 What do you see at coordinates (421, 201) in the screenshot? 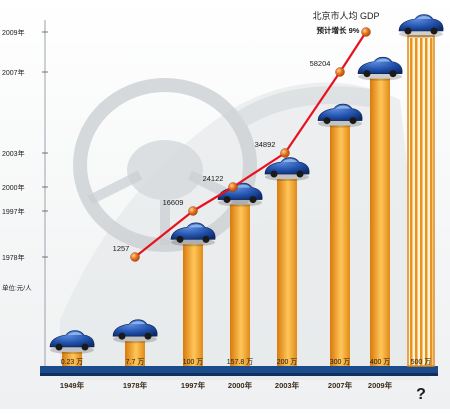
I see `bar-projected` at bounding box center [421, 201].